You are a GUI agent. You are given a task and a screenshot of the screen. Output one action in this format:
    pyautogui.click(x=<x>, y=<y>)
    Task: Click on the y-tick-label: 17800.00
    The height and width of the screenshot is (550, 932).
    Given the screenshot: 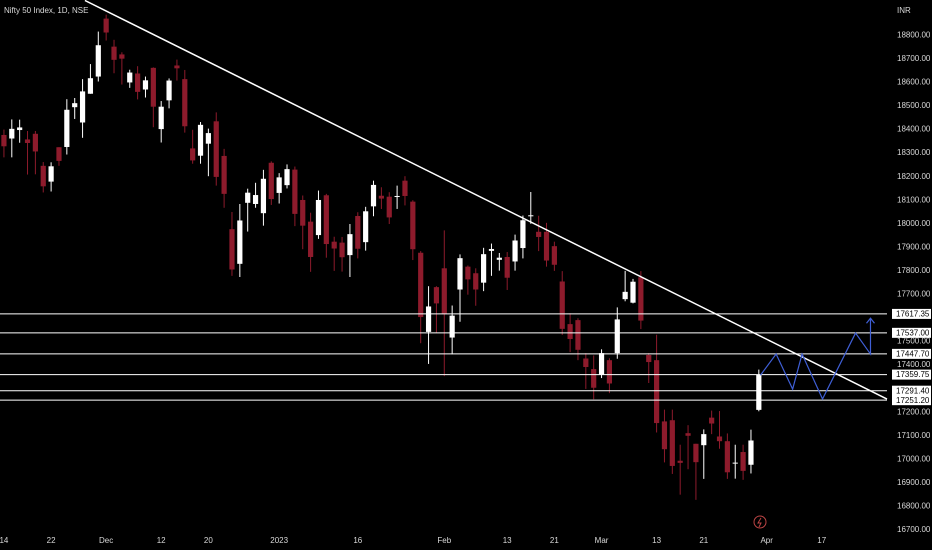 What is the action you would take?
    pyautogui.click(x=914, y=270)
    